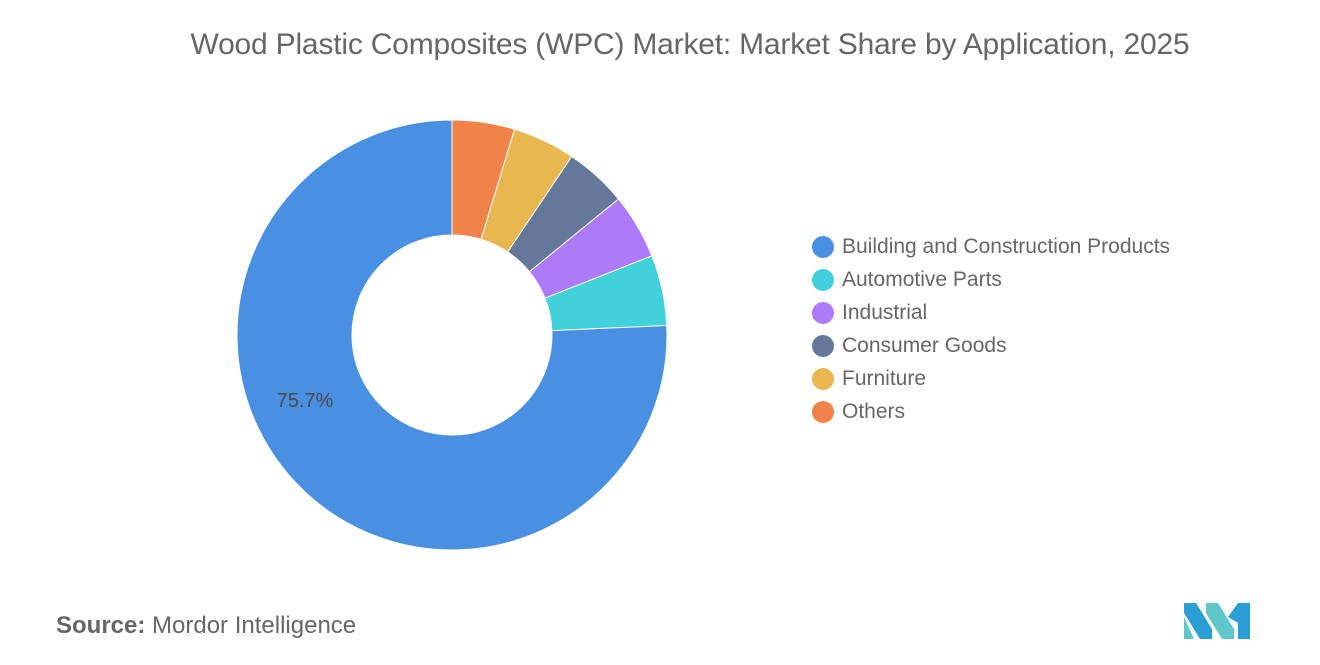  I want to click on legend-label: Building and Construction Products, so click(1006, 246).